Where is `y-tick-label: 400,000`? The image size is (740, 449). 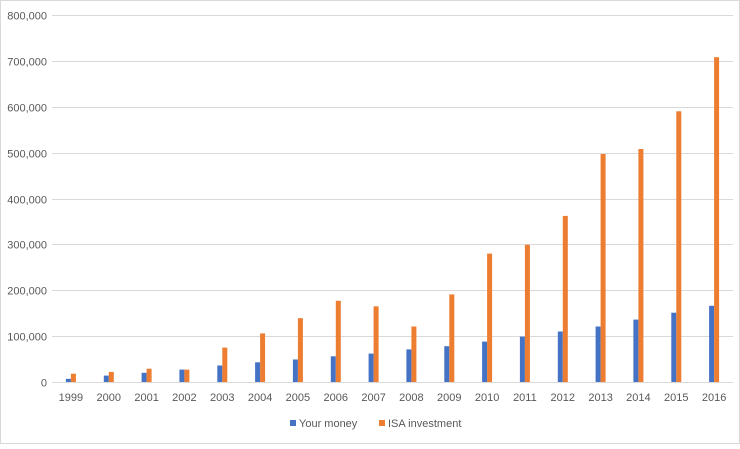
y-tick-label: 400,000 is located at coordinates (27, 201).